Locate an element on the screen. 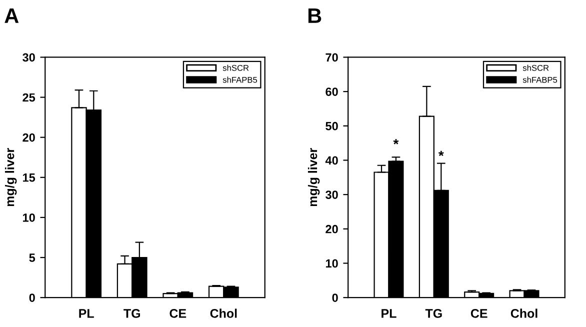 This screenshot has width=586, height=327. chart-title: A is located at coordinates (11, 15).